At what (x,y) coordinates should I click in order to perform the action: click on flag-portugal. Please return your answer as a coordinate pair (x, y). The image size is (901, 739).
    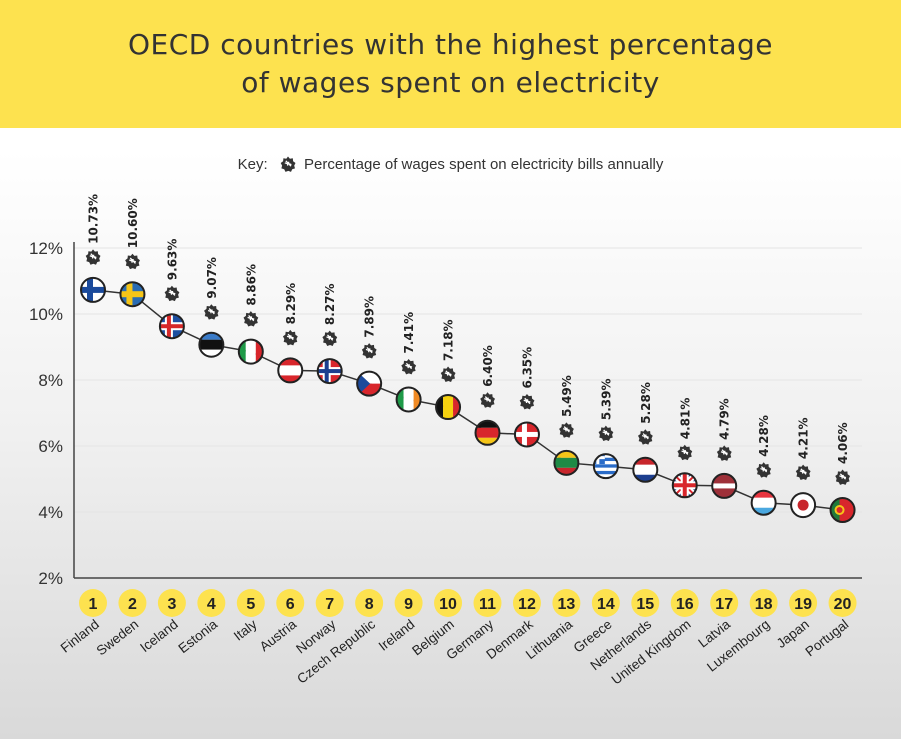
    Looking at the image, I should click on (842, 510).